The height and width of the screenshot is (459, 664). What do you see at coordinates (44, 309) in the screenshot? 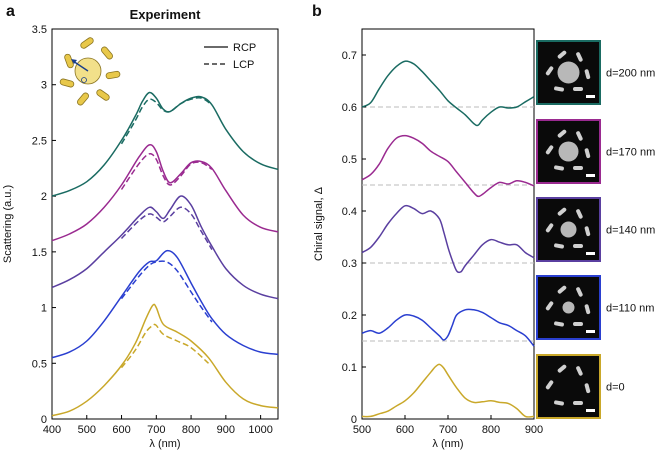
I see `y-tick-label: 1` at bounding box center [44, 309].